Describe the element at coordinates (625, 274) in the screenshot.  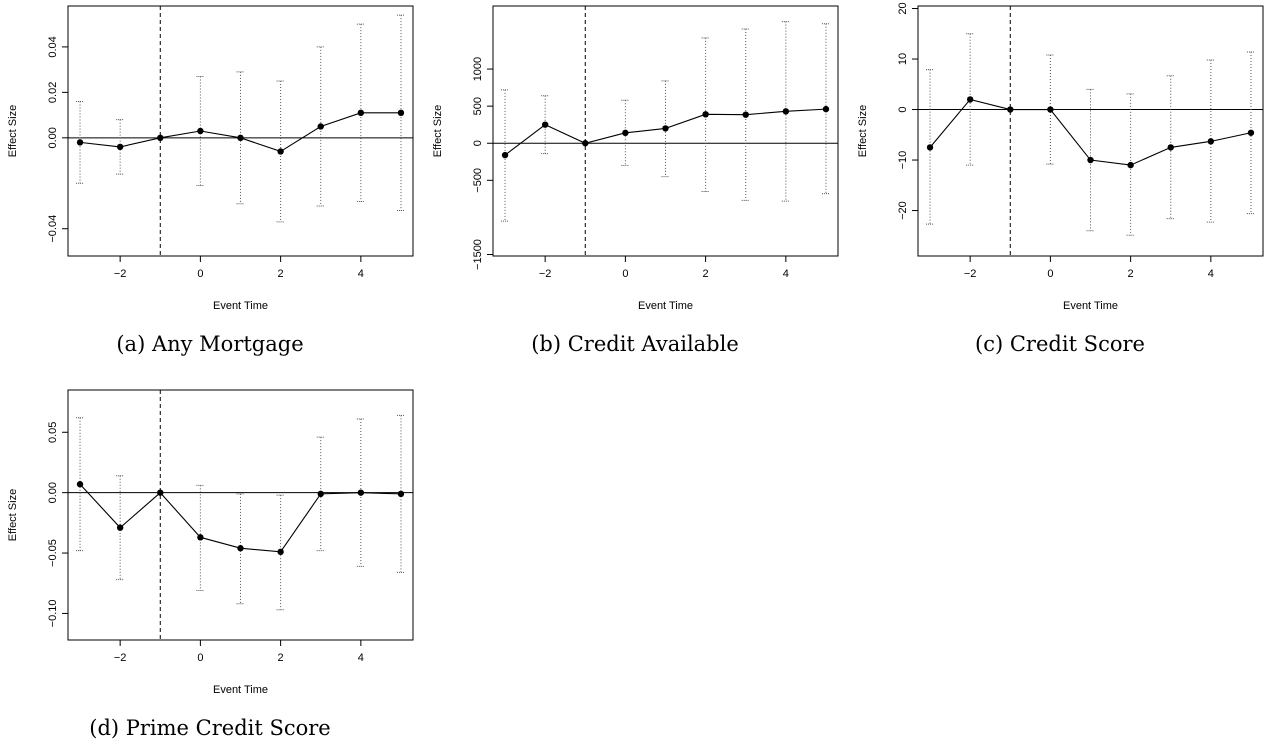
I see `chart-1-x-tick-label: 0` at that location.